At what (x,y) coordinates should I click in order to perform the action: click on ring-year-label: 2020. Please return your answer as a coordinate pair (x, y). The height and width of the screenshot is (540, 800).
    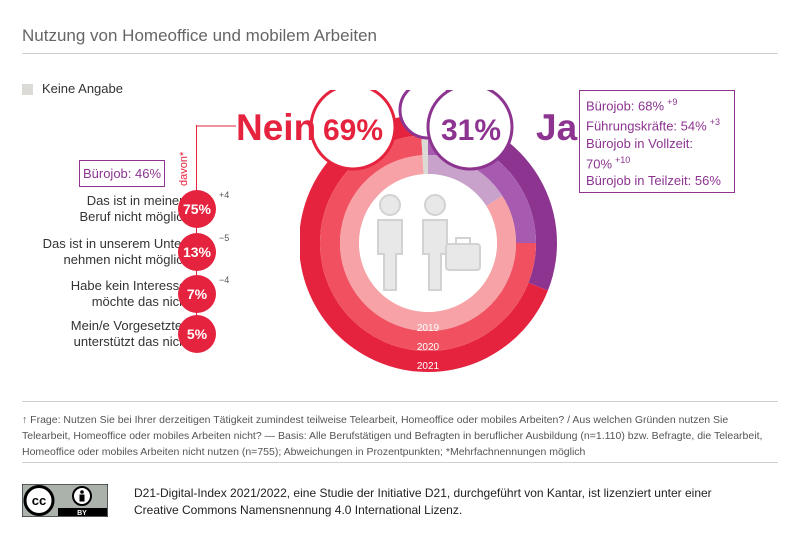
    Looking at the image, I should click on (428, 347).